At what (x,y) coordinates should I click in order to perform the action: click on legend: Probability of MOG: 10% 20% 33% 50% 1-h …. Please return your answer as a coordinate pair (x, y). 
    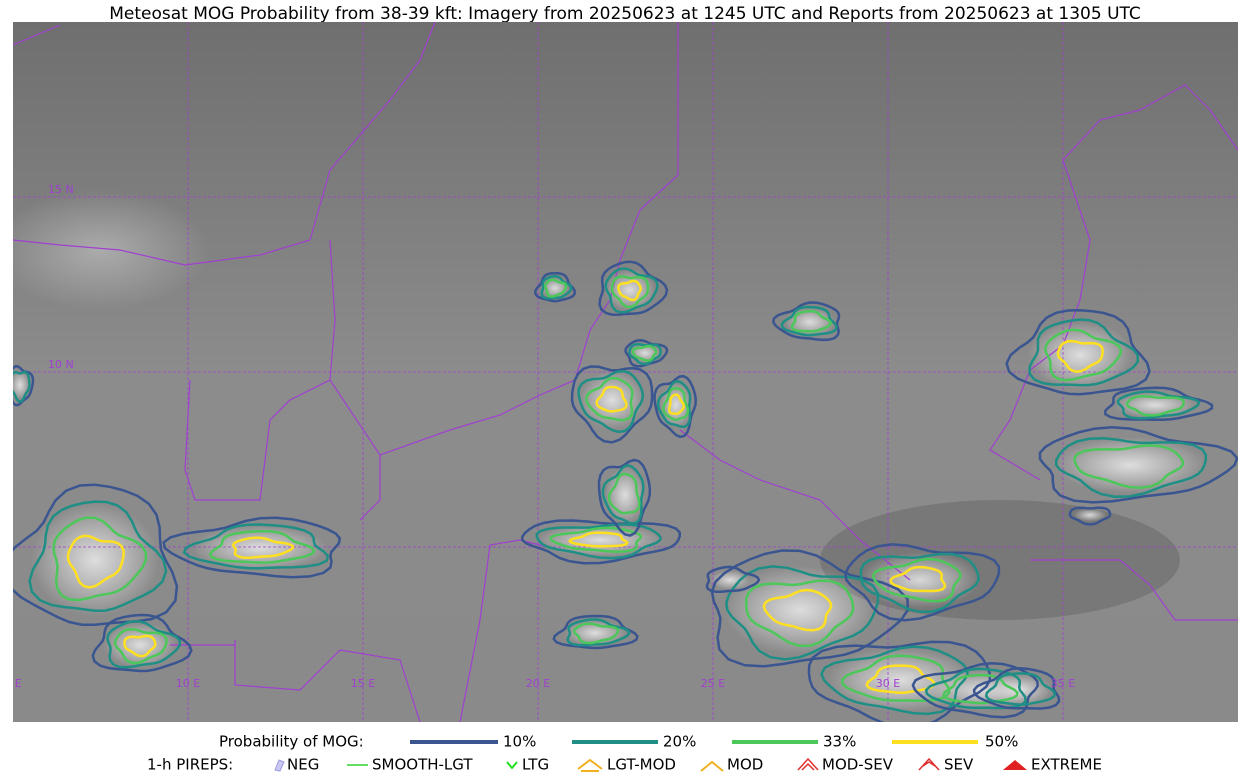
    Looking at the image, I should click on (624, 753).